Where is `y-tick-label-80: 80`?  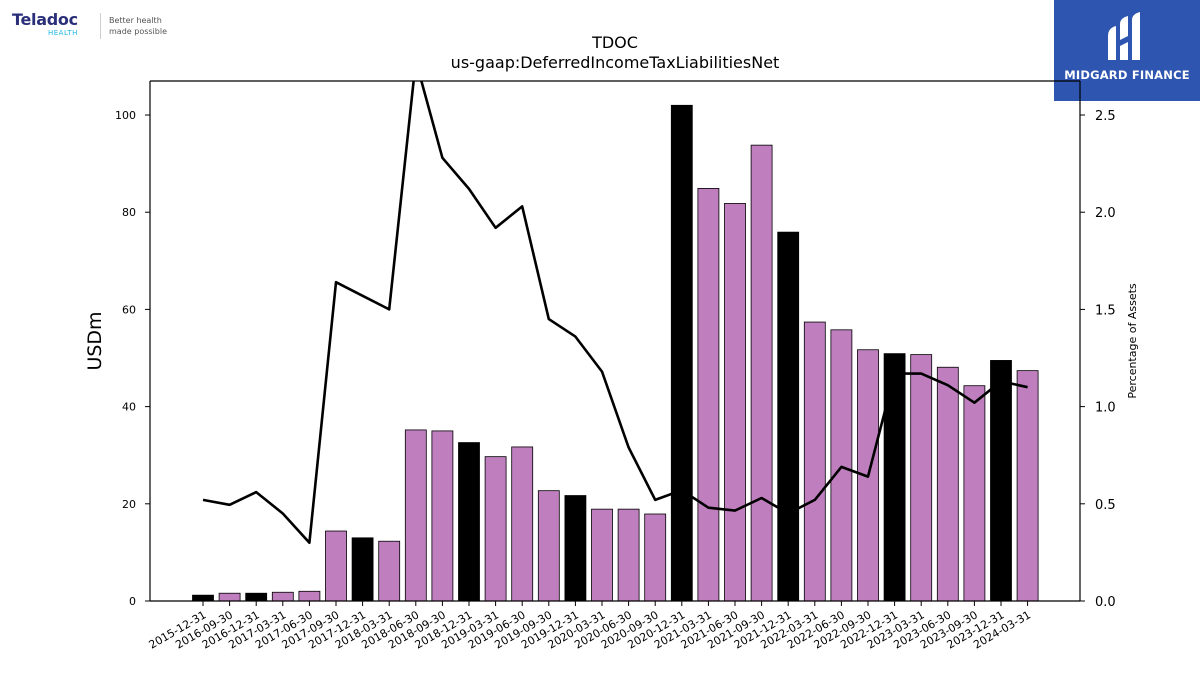
y-tick-label-80: 80 is located at coordinates (129, 212).